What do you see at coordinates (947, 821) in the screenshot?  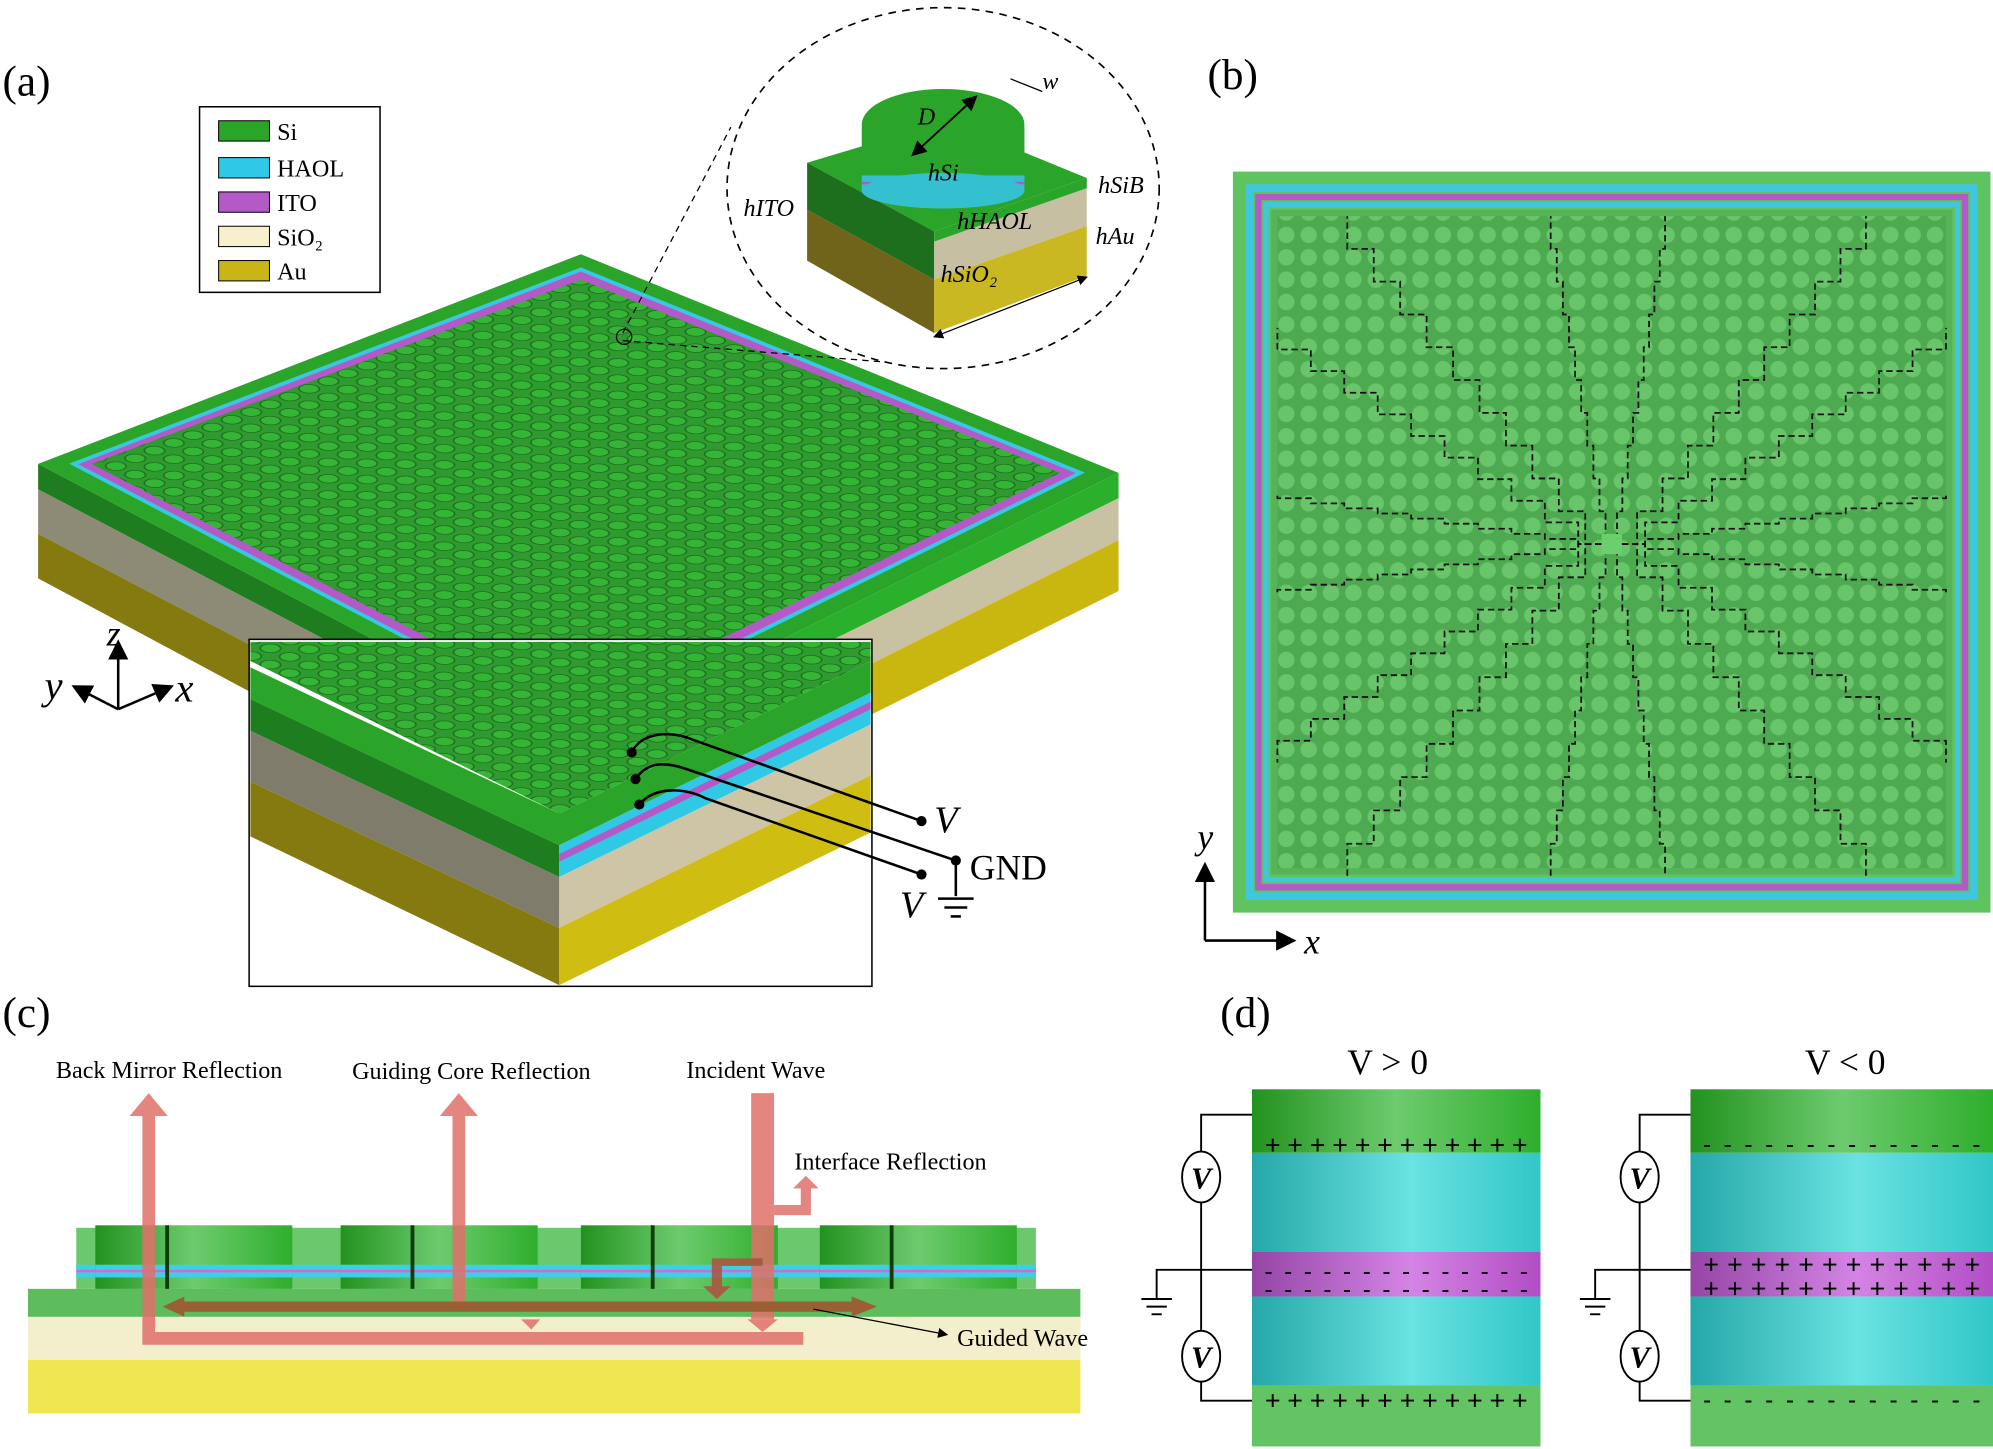 I see `voltage-label-1: V` at bounding box center [947, 821].